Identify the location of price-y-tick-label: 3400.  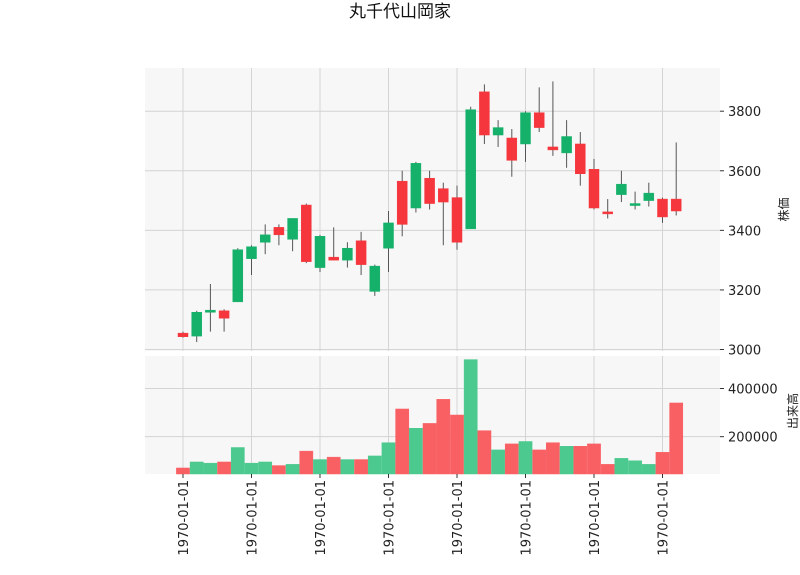
(744, 231).